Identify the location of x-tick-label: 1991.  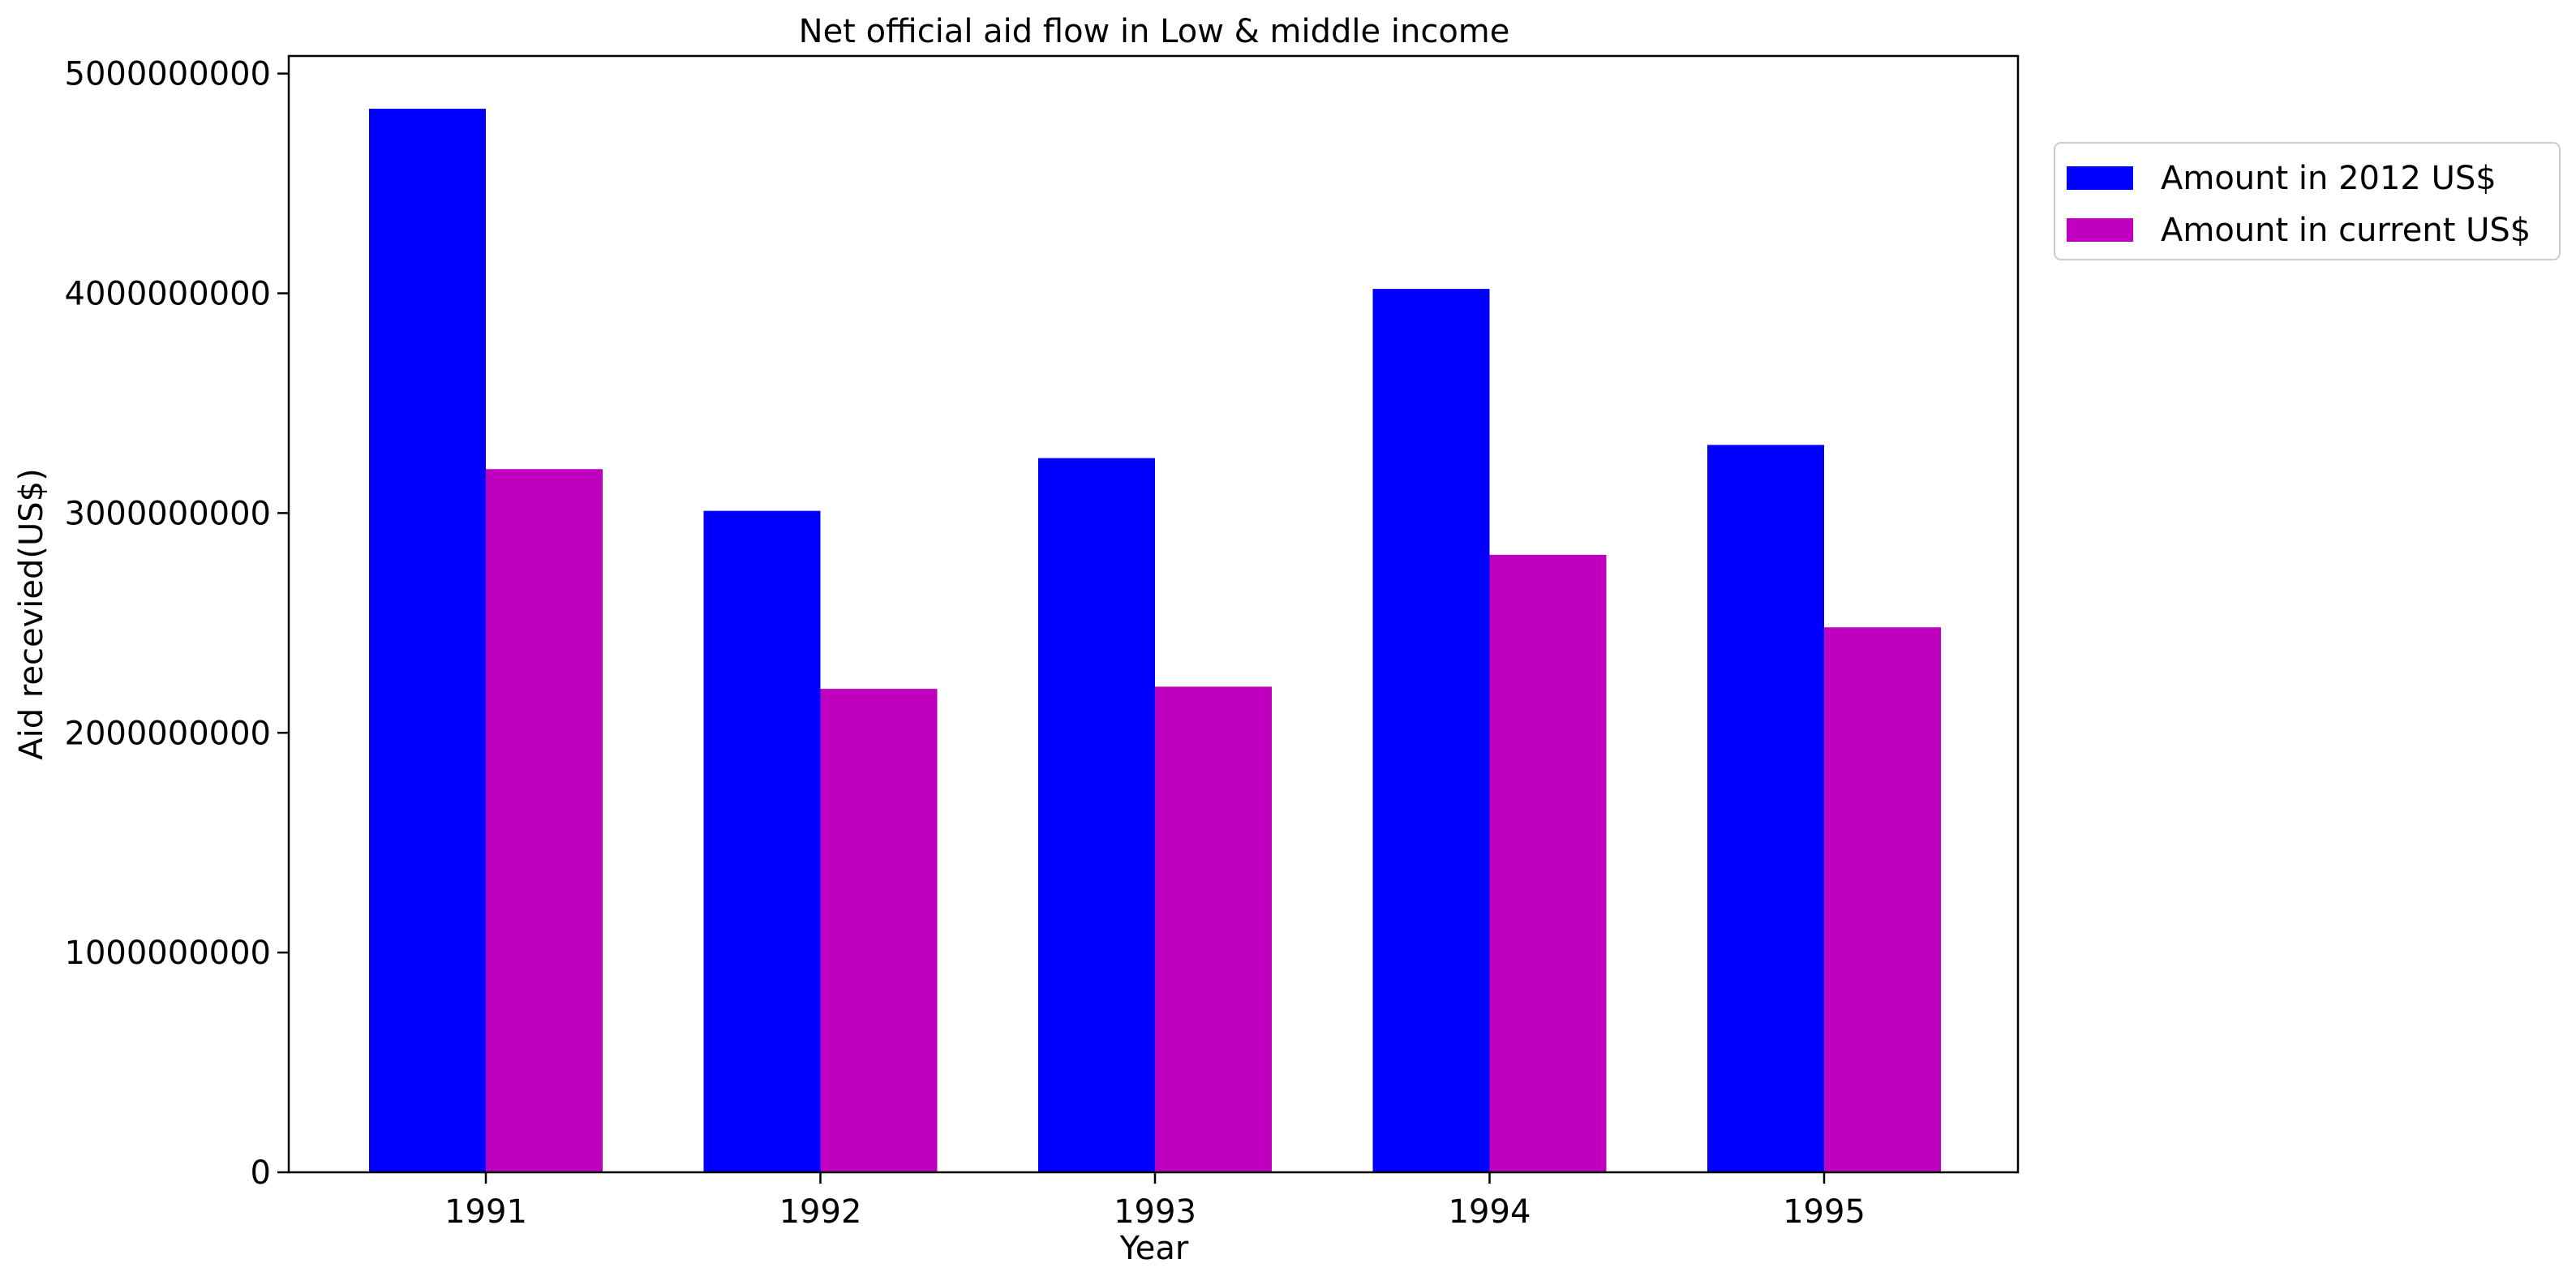
(485, 1212).